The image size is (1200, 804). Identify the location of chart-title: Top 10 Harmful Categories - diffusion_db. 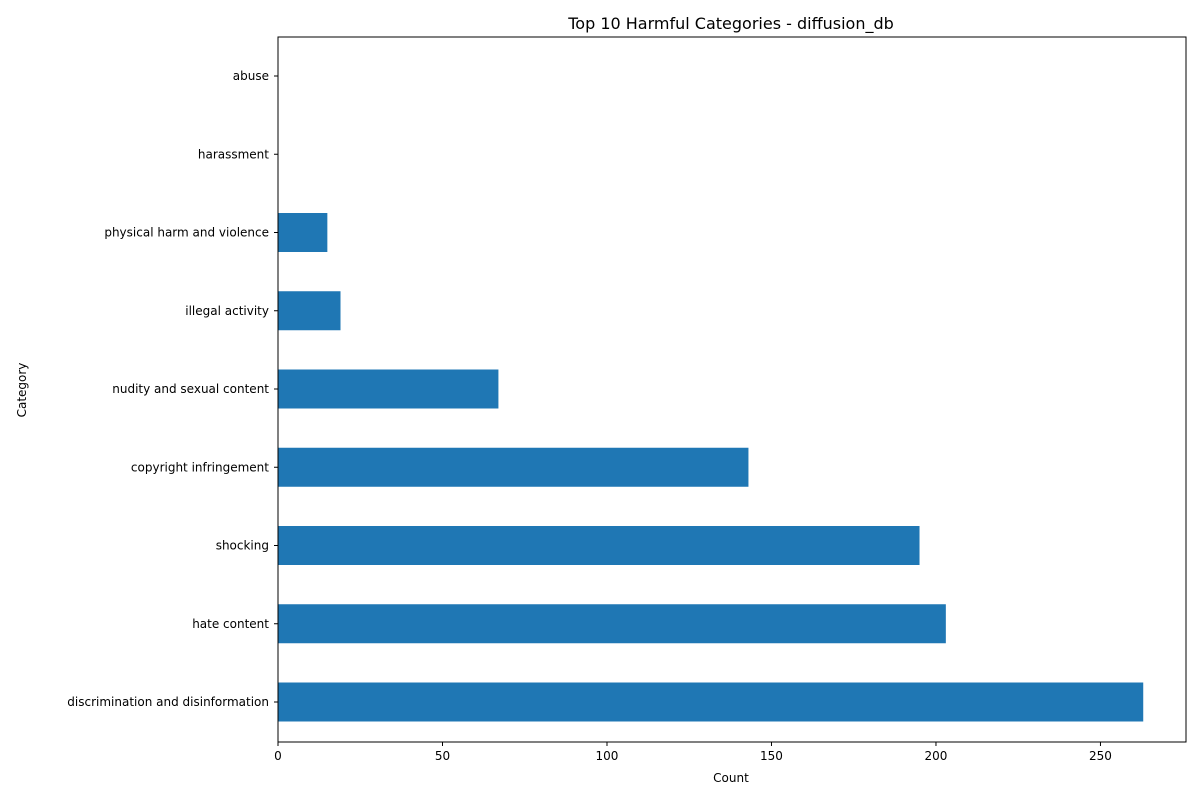
(730, 24).